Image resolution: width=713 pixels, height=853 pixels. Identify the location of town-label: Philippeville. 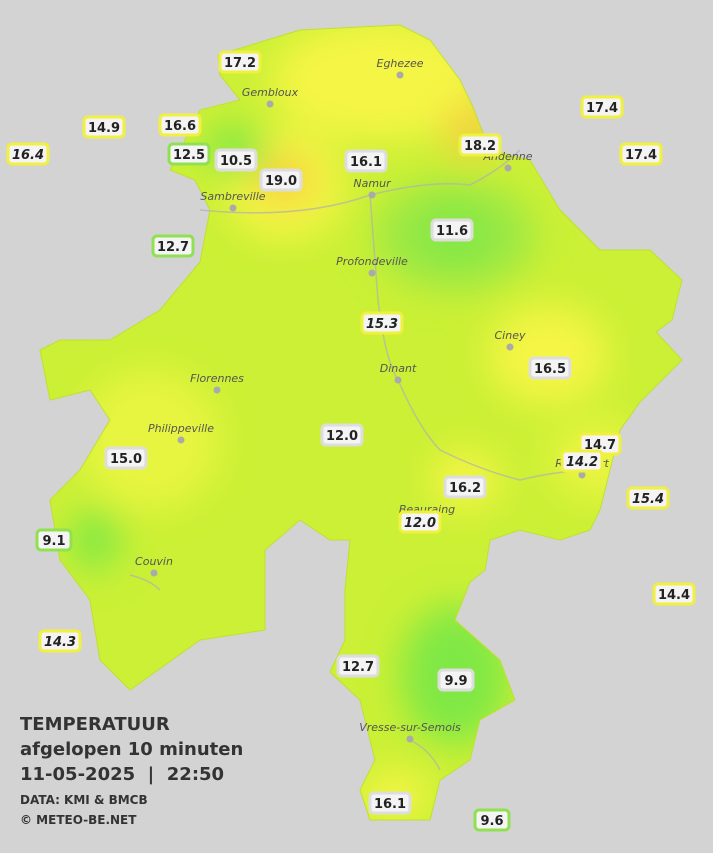
(181, 428).